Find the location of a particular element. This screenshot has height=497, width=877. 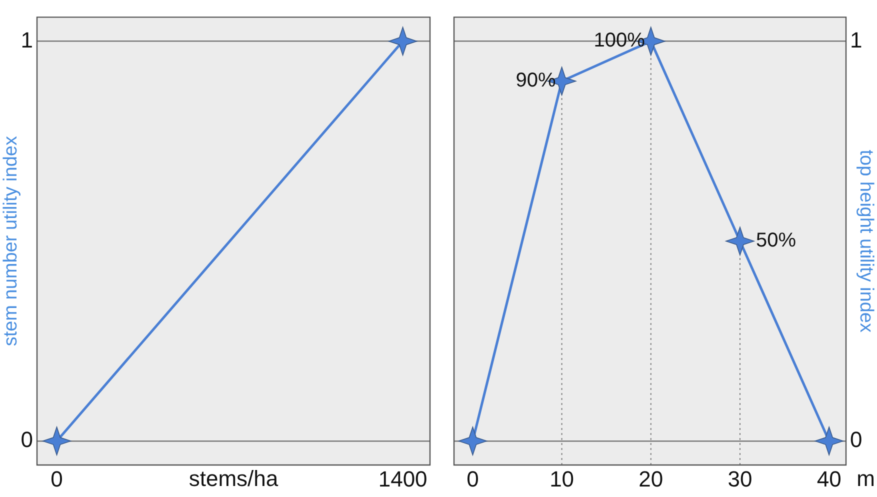

x-axis-title: stems/ha is located at coordinates (233, 479).